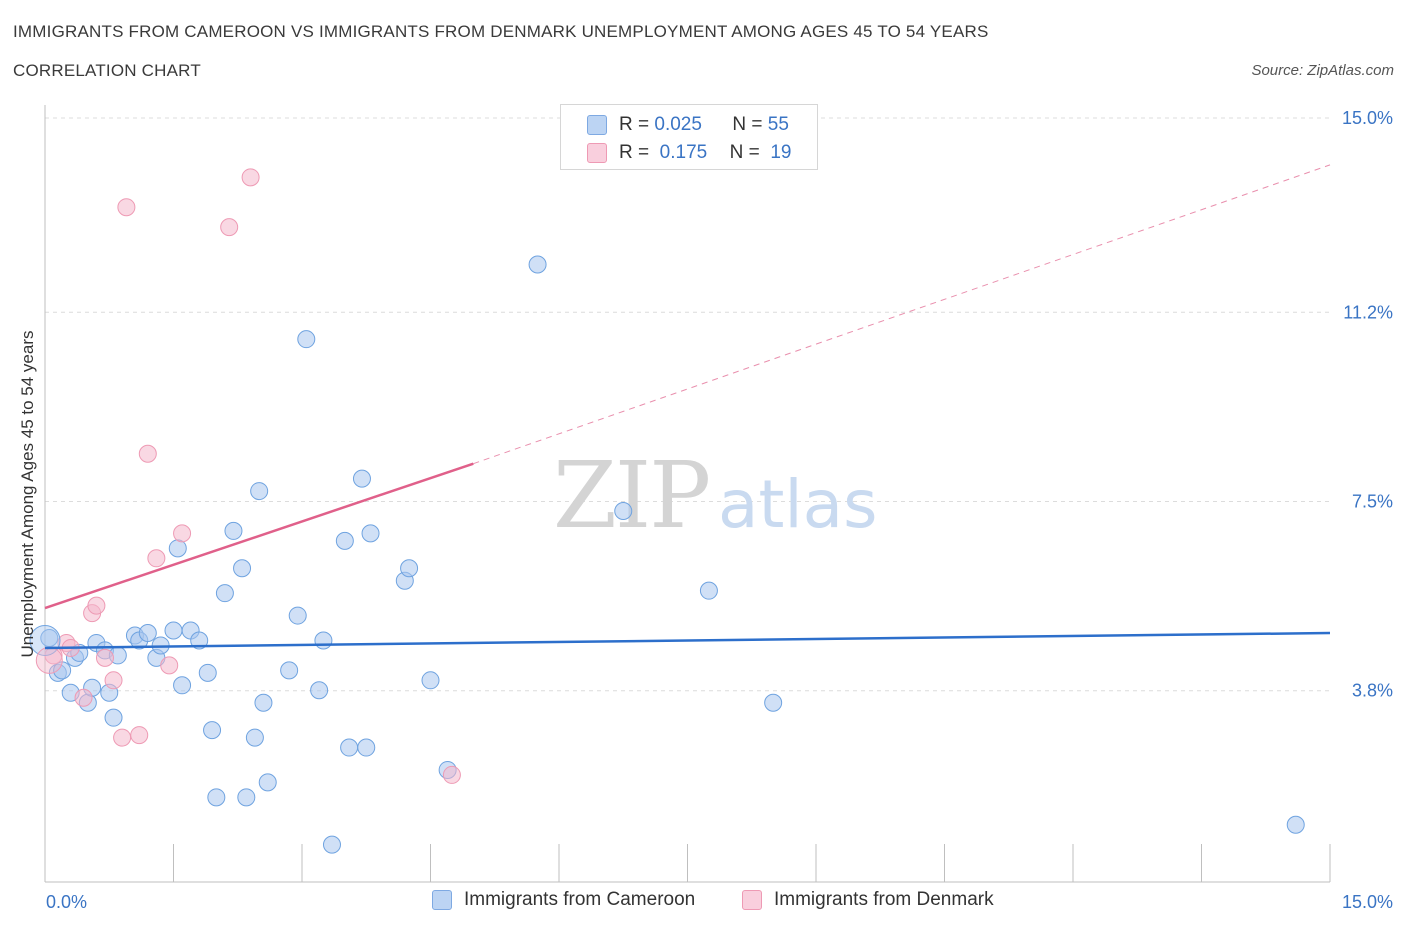 The width and height of the screenshot is (1406, 930). Describe the element at coordinates (1368, 312) in the screenshot. I see `y-tick-label: 11.2%` at that location.